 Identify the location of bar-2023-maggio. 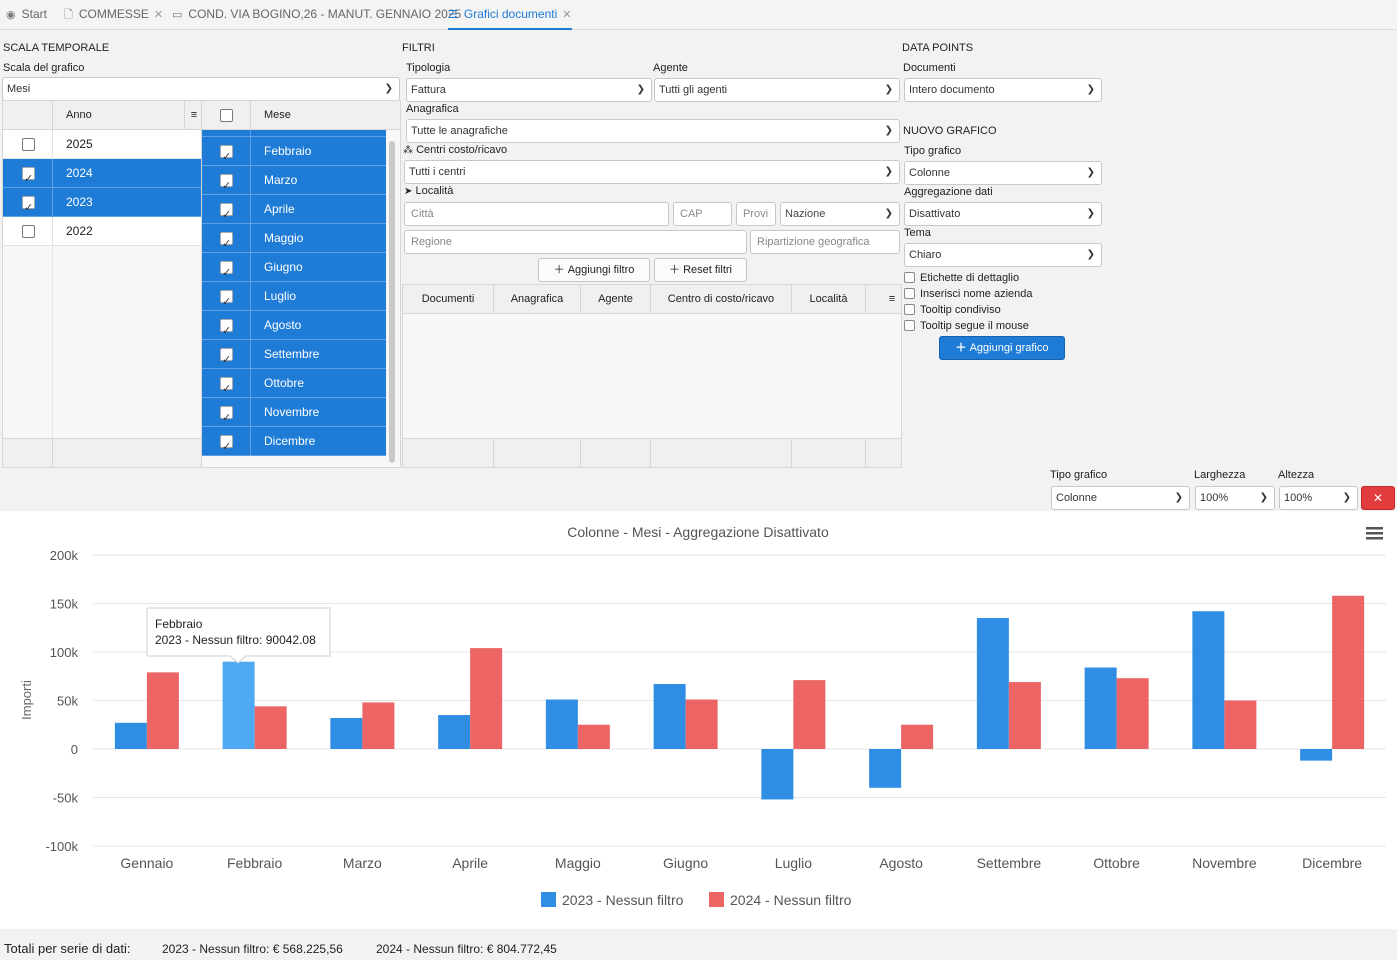
(561, 724).